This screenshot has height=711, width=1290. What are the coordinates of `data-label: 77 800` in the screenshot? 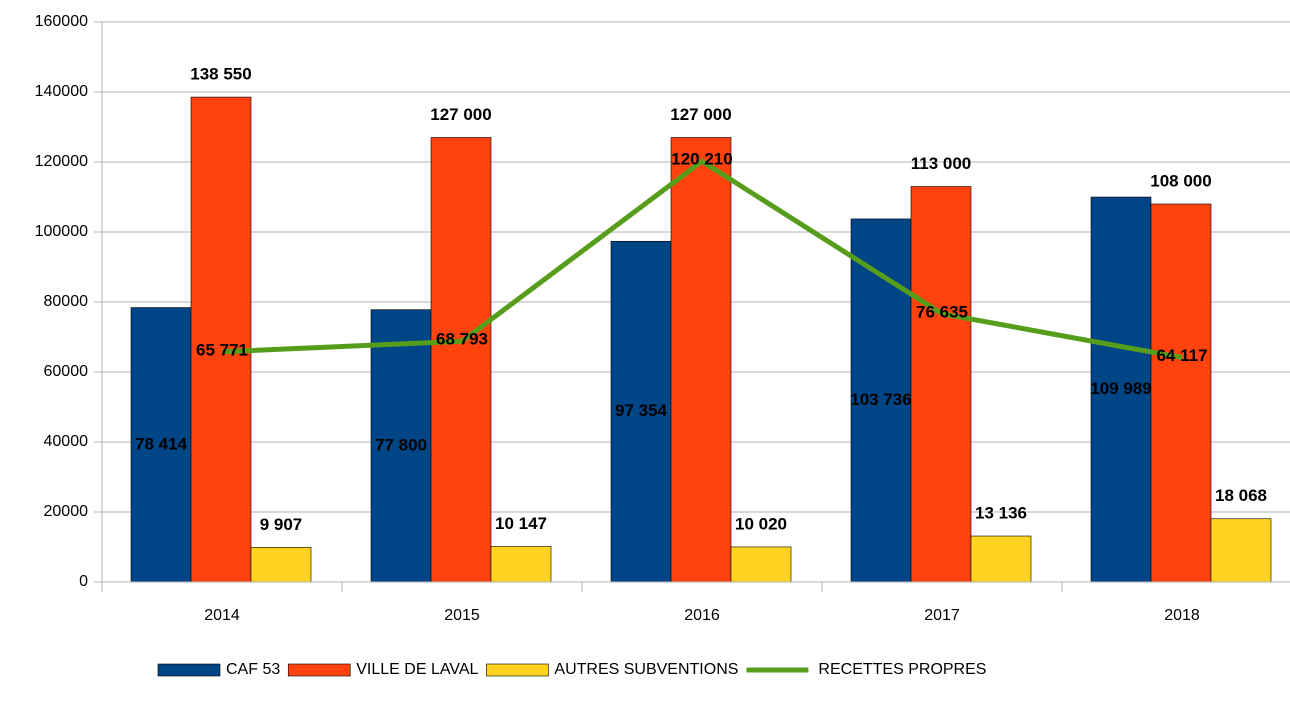 It's located at (401, 444).